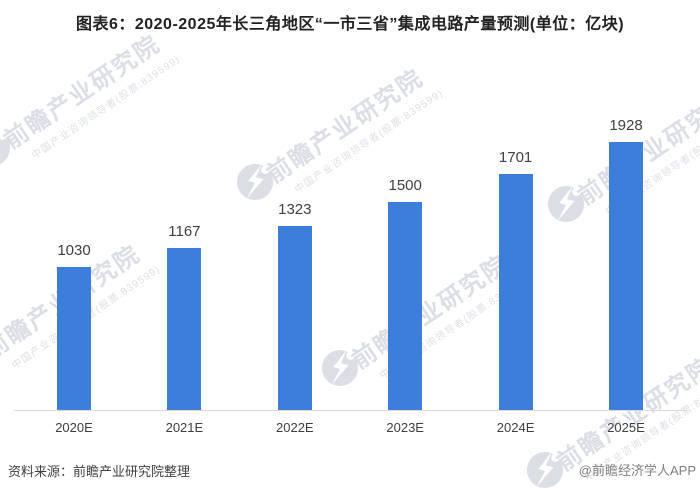  Describe the element at coordinates (184, 231) in the screenshot. I see `value-label-2021E: 1167` at that location.